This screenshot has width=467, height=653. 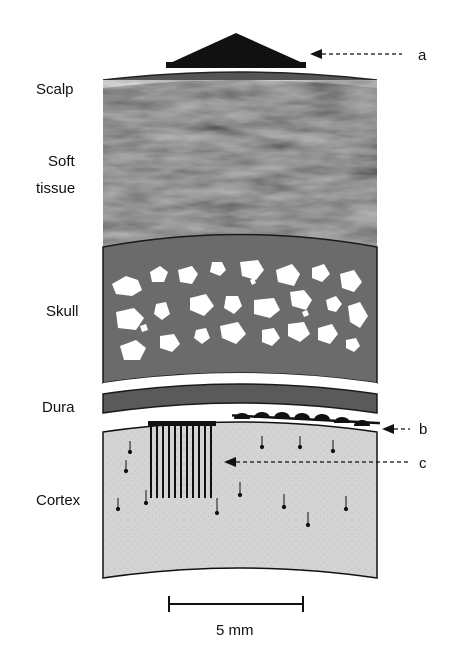 What do you see at coordinates (236, 48) in the screenshot?
I see `scalp-electrode-a` at bounding box center [236, 48].